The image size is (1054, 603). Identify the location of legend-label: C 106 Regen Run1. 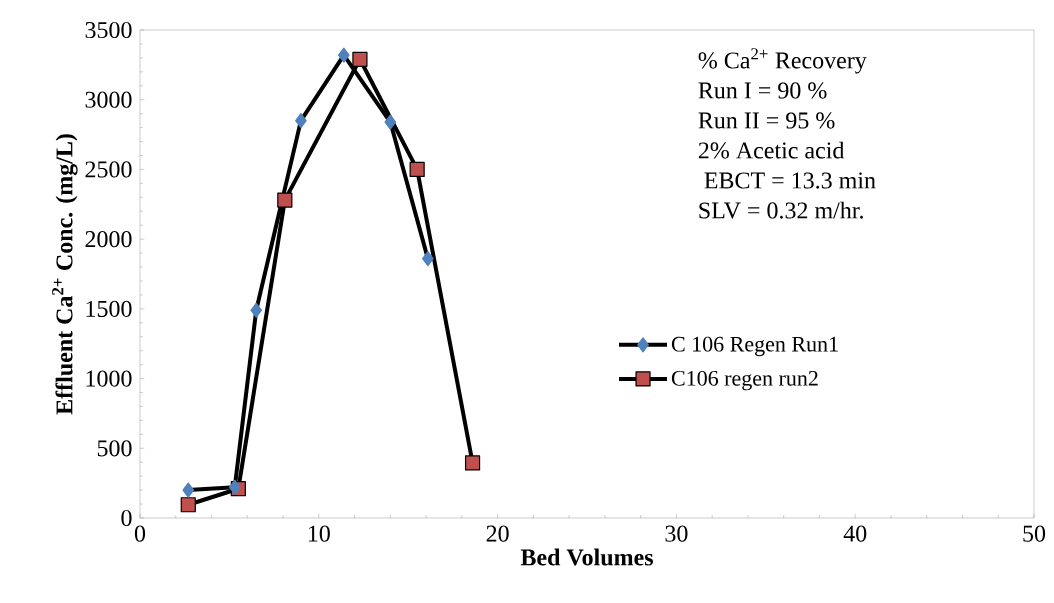
(754, 346).